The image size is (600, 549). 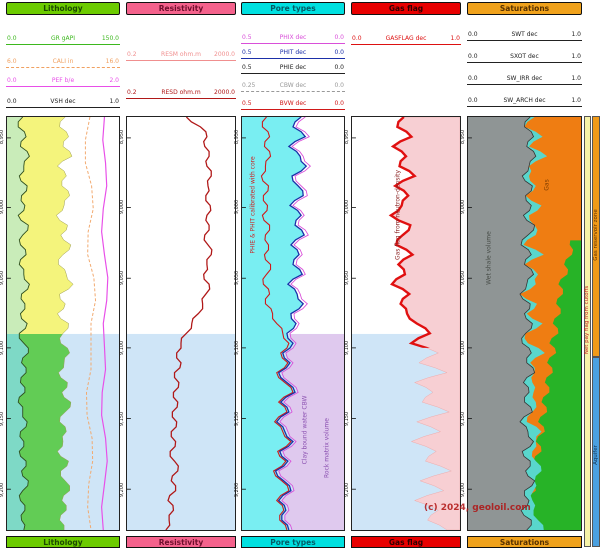 What do you see at coordinates (293, 37) in the screenshot?
I see `scale-label: PHIX dec` at bounding box center [293, 37].